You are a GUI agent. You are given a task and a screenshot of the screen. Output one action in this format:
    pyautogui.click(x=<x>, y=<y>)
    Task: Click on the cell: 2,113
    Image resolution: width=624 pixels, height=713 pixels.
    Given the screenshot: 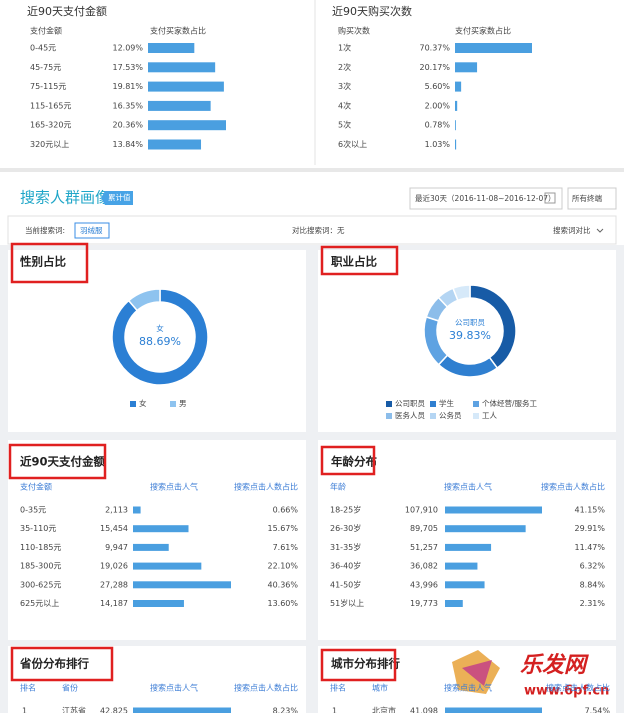 What is the action you would take?
    pyautogui.click(x=116, y=510)
    